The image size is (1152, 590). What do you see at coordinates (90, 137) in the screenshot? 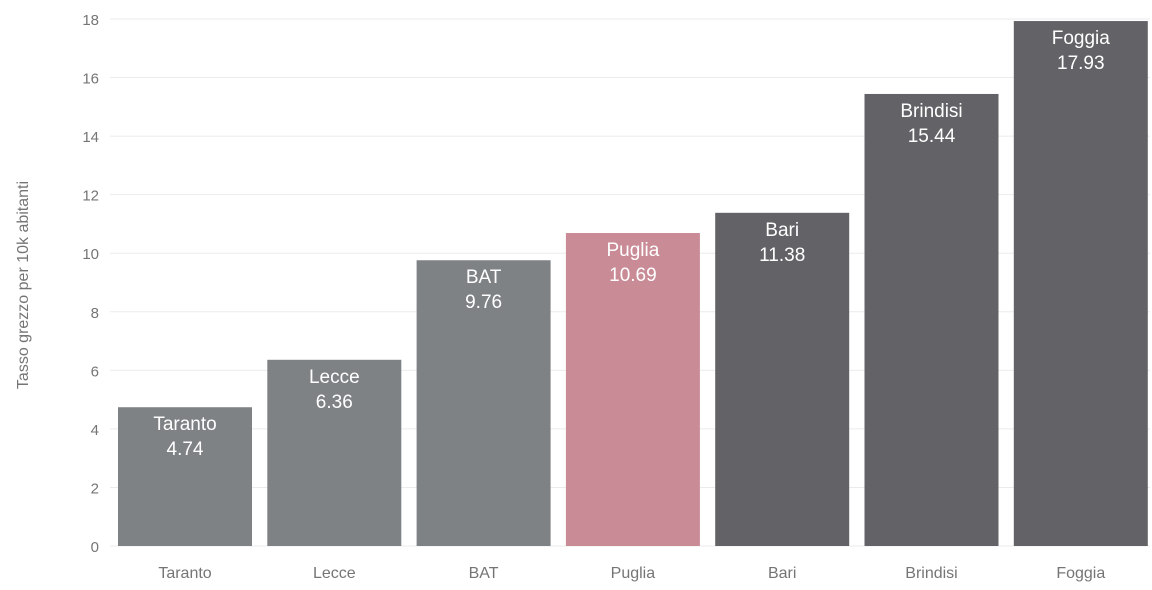
I see `y-tick-label: 14` at bounding box center [90, 137].